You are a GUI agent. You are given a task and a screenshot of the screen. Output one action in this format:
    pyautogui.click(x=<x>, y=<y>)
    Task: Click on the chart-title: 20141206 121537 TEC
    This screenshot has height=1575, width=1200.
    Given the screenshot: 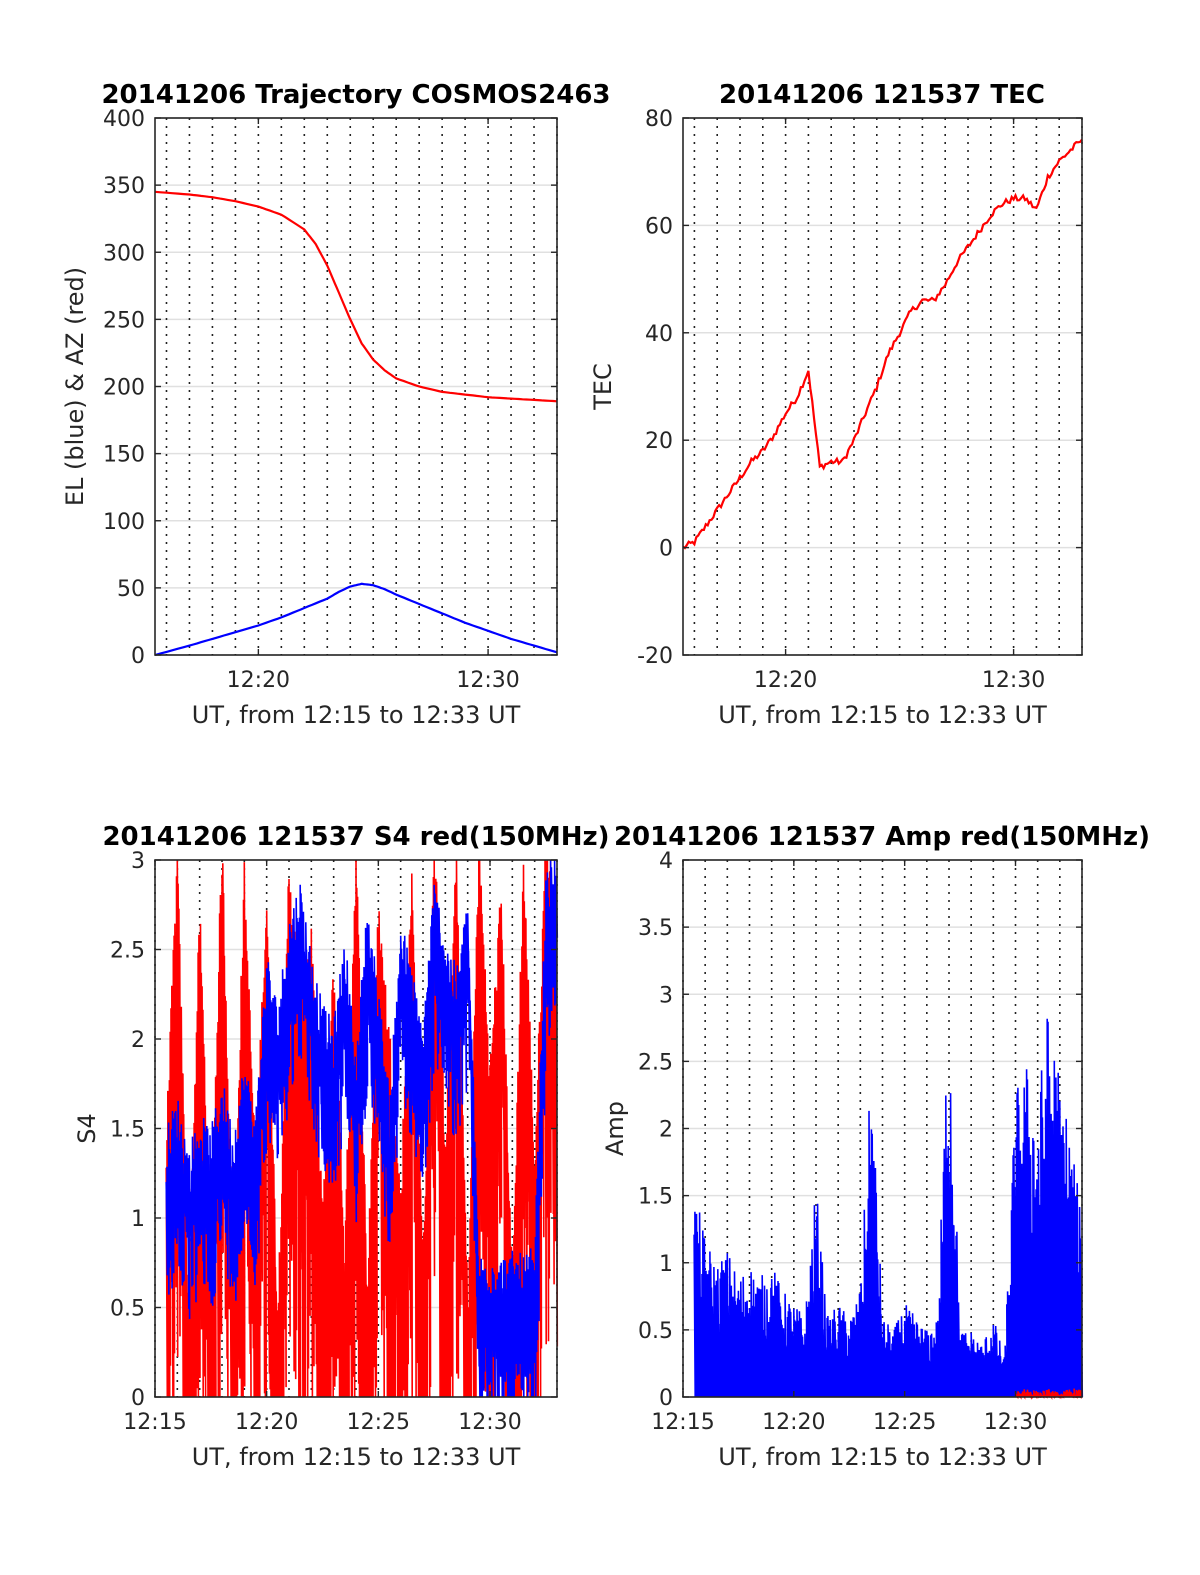 What is the action you would take?
    pyautogui.click(x=882, y=95)
    